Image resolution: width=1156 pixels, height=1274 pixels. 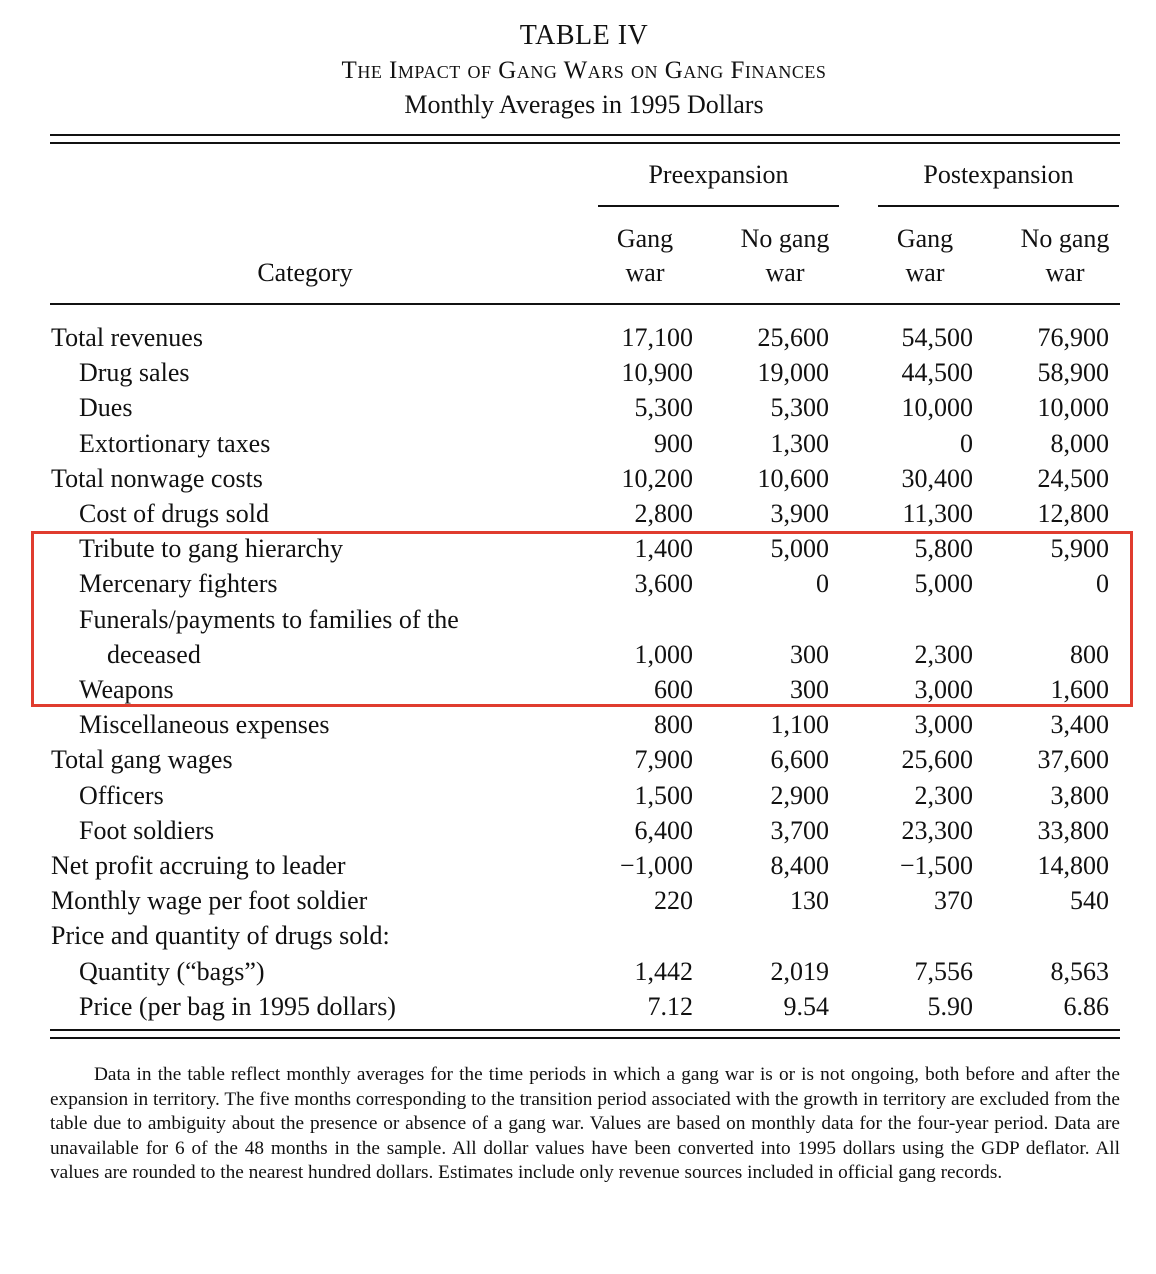 What do you see at coordinates (925, 255) in the screenshot?
I see `col-header-3: Gang war` at bounding box center [925, 255].